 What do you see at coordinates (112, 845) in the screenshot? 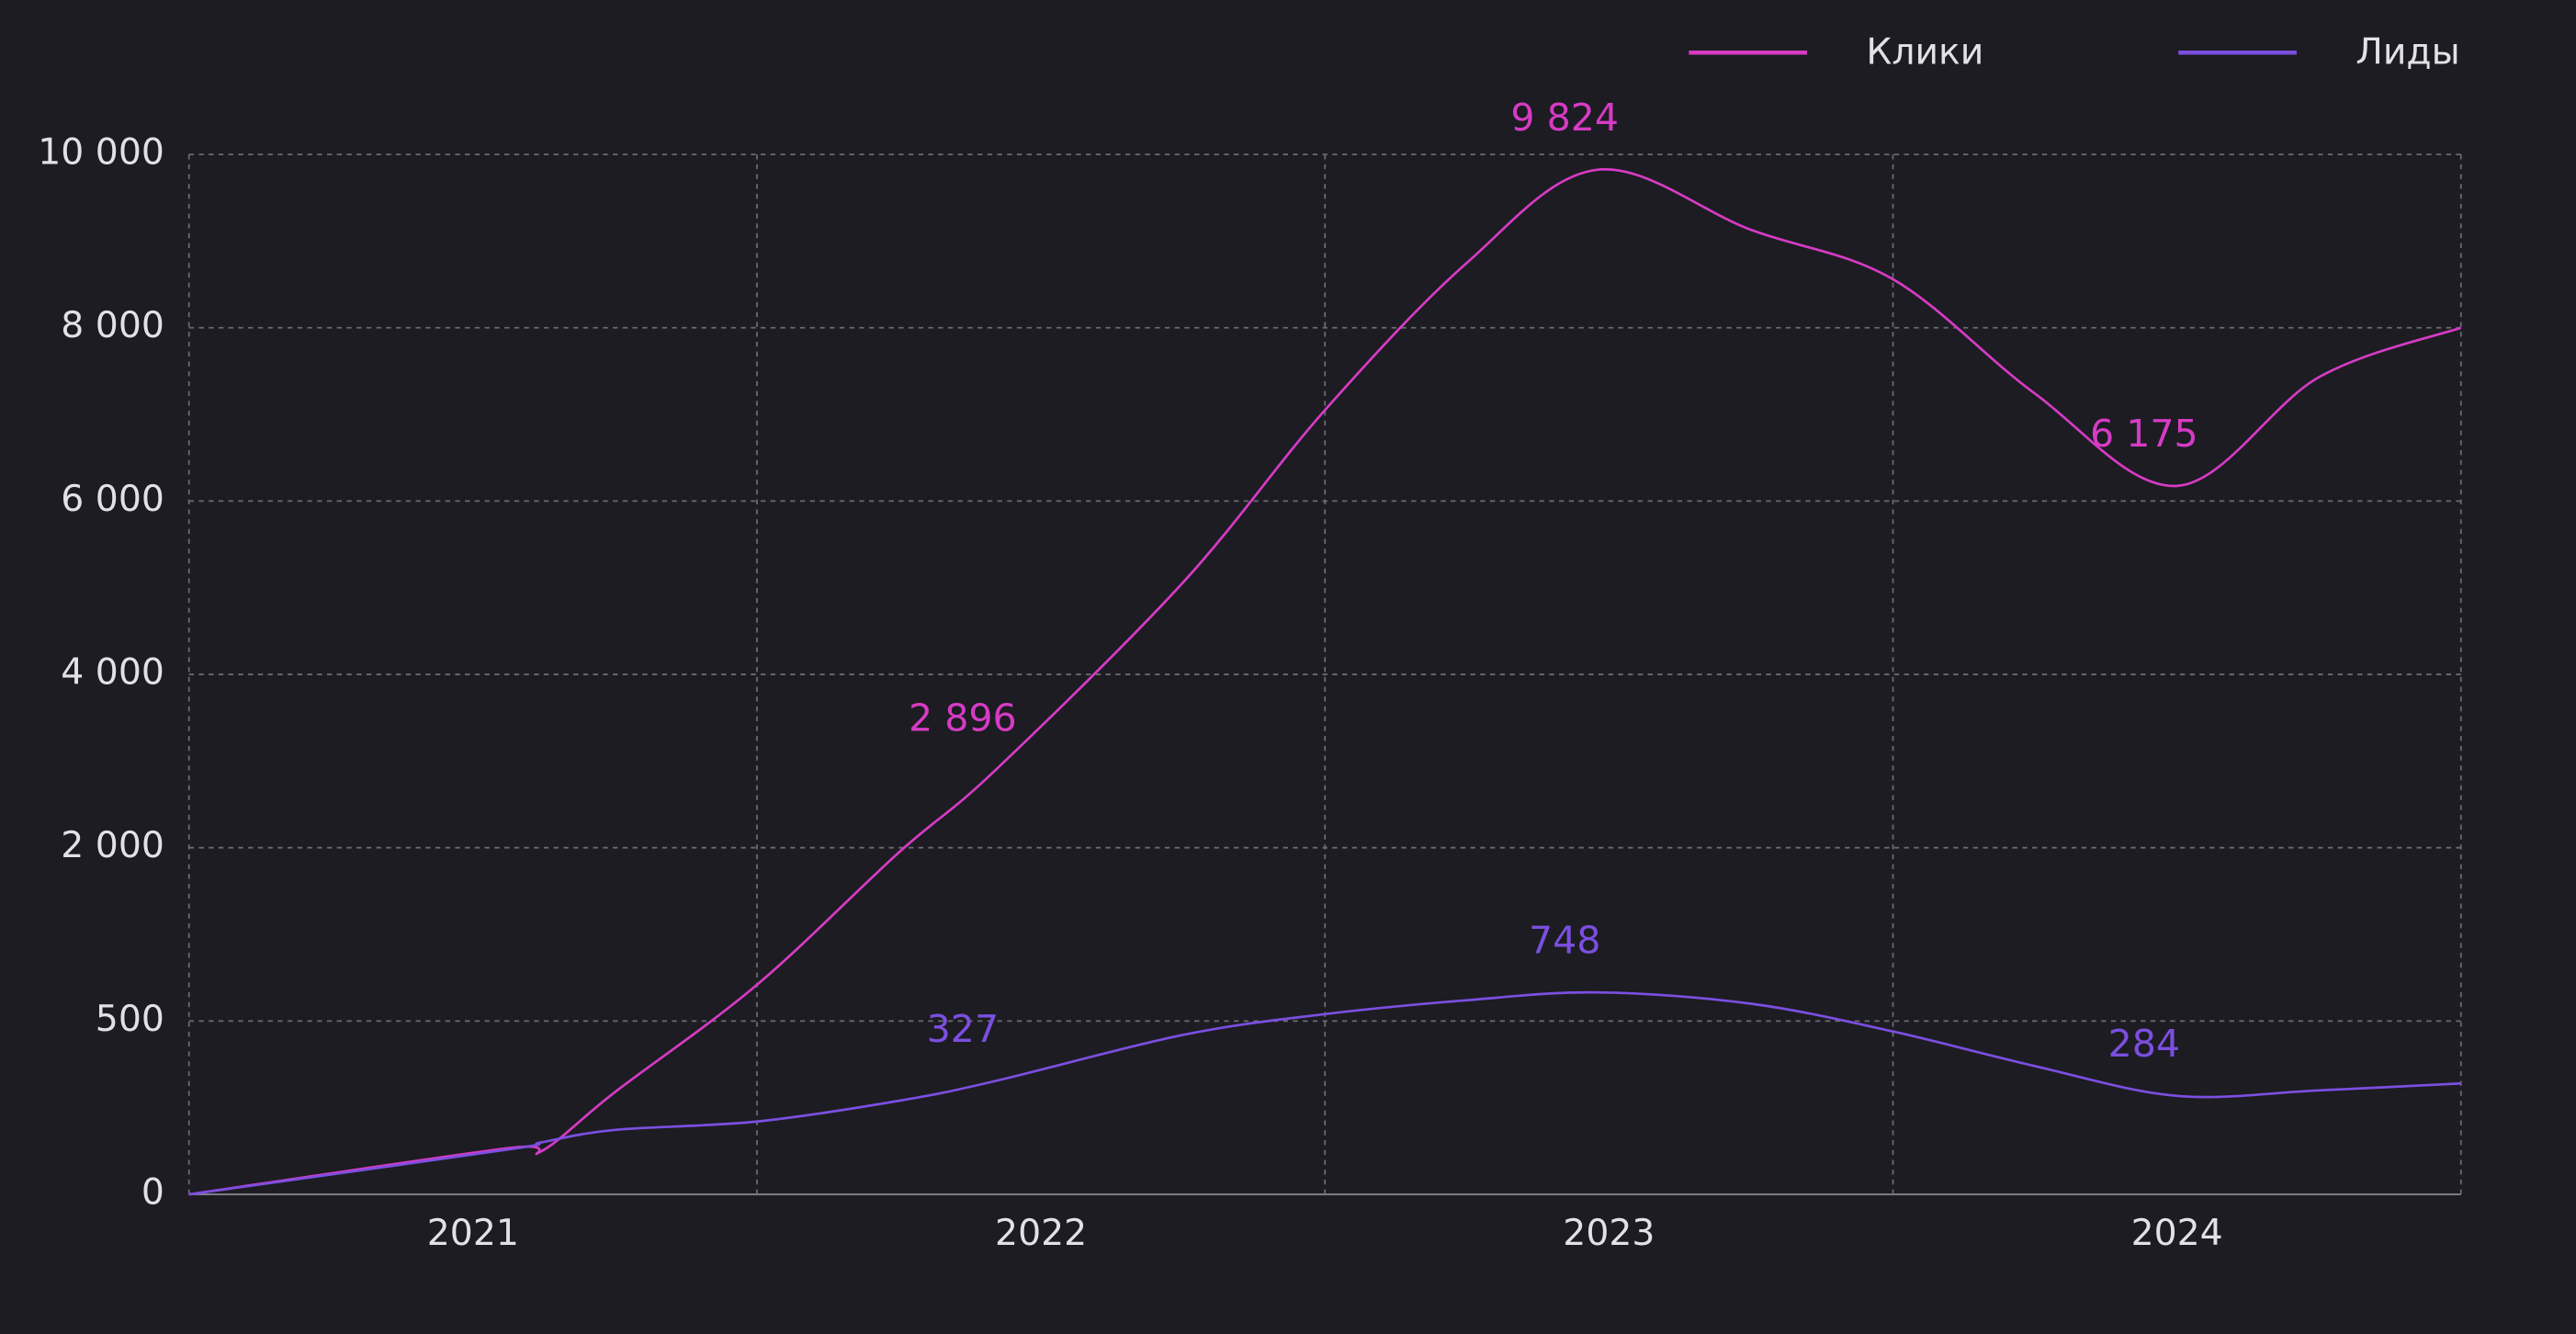
I see `y-tick-label: 2 000` at bounding box center [112, 845].